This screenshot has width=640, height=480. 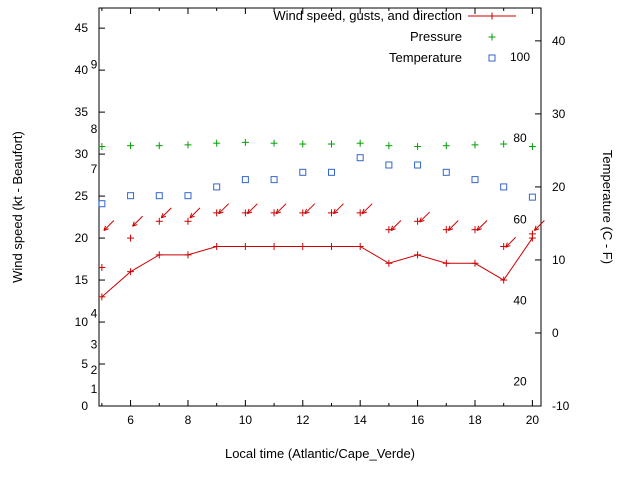 What do you see at coordinates (425, 57) in the screenshot?
I see `legend-label: Temperature` at bounding box center [425, 57].